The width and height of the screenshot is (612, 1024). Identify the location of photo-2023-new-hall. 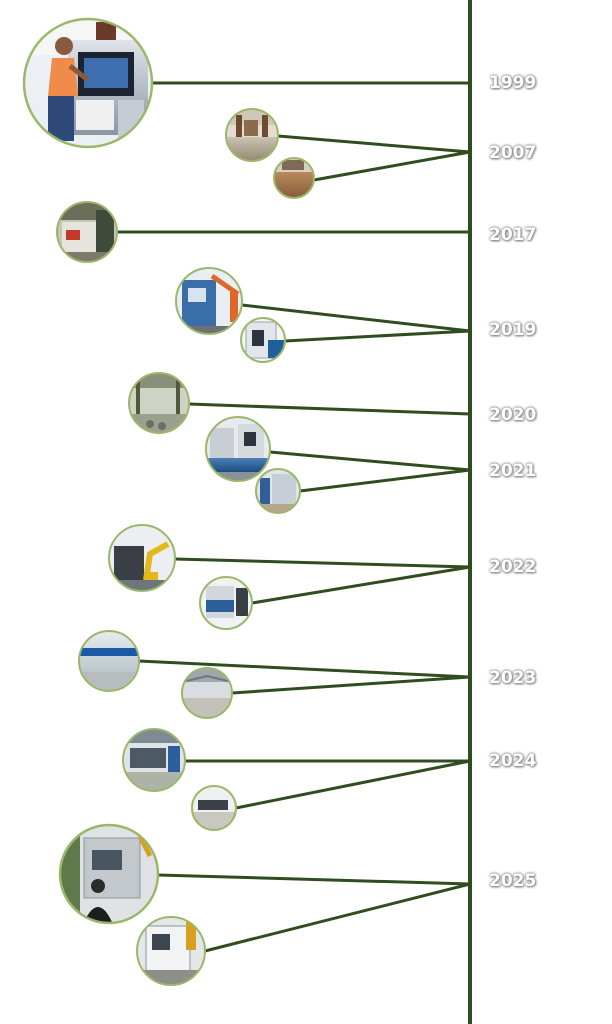
(109, 661).